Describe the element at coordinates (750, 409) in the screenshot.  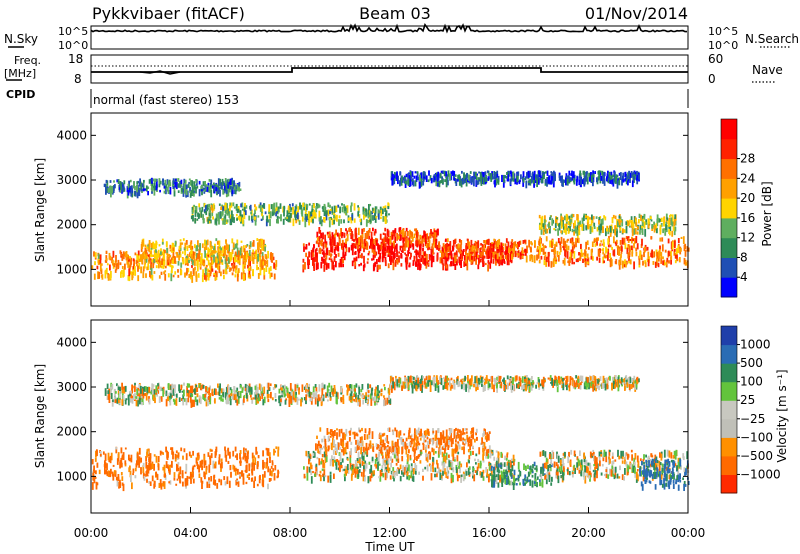
I see `velocity-colorbar: 1000 500 100 25 −25 −100 −500 −1000` at that location.